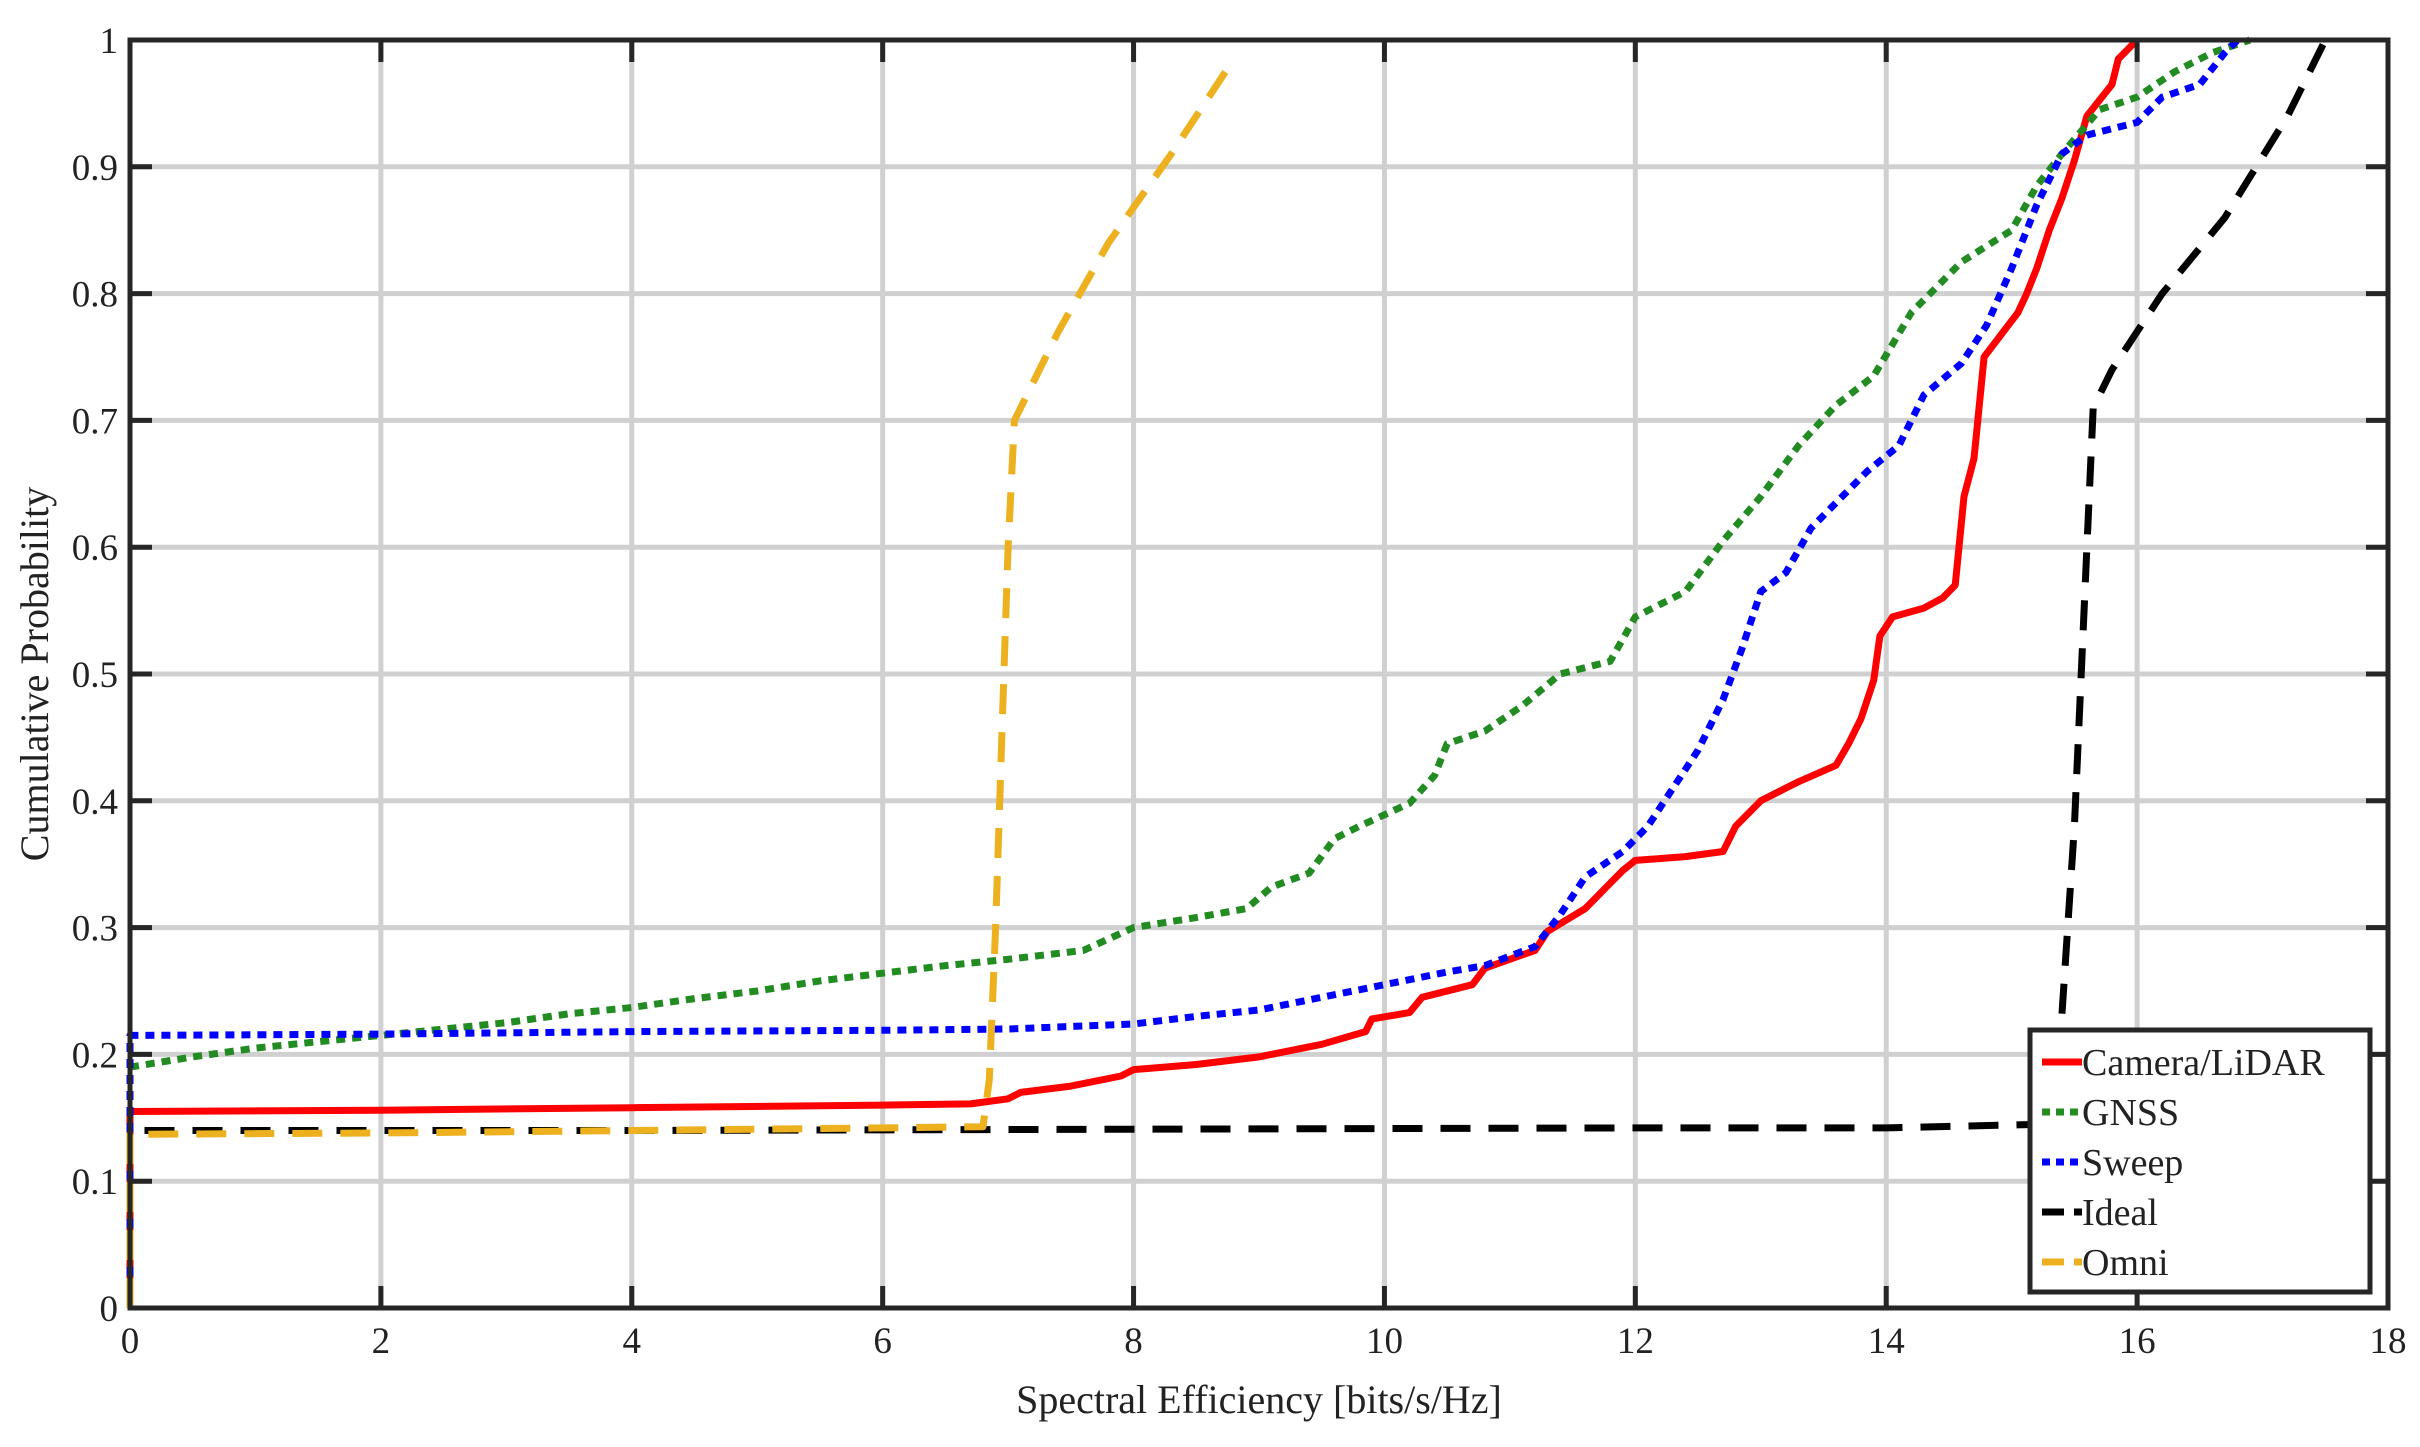 The height and width of the screenshot is (1447, 2420). What do you see at coordinates (109, 41) in the screenshot?
I see `y-tick-label: 1` at bounding box center [109, 41].